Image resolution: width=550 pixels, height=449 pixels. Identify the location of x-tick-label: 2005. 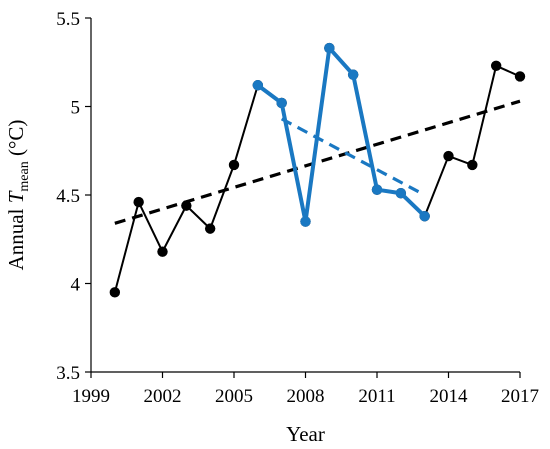
(234, 396).